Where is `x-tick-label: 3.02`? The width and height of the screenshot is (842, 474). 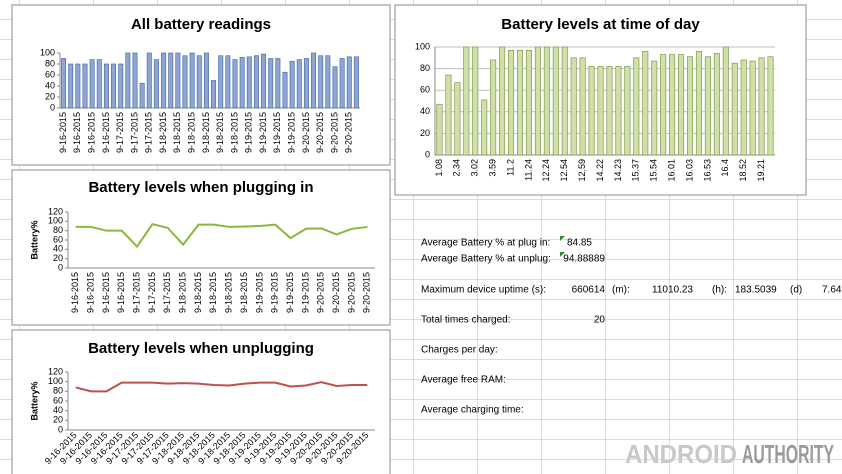
x-tick-label: 3.02 is located at coordinates (475, 168).